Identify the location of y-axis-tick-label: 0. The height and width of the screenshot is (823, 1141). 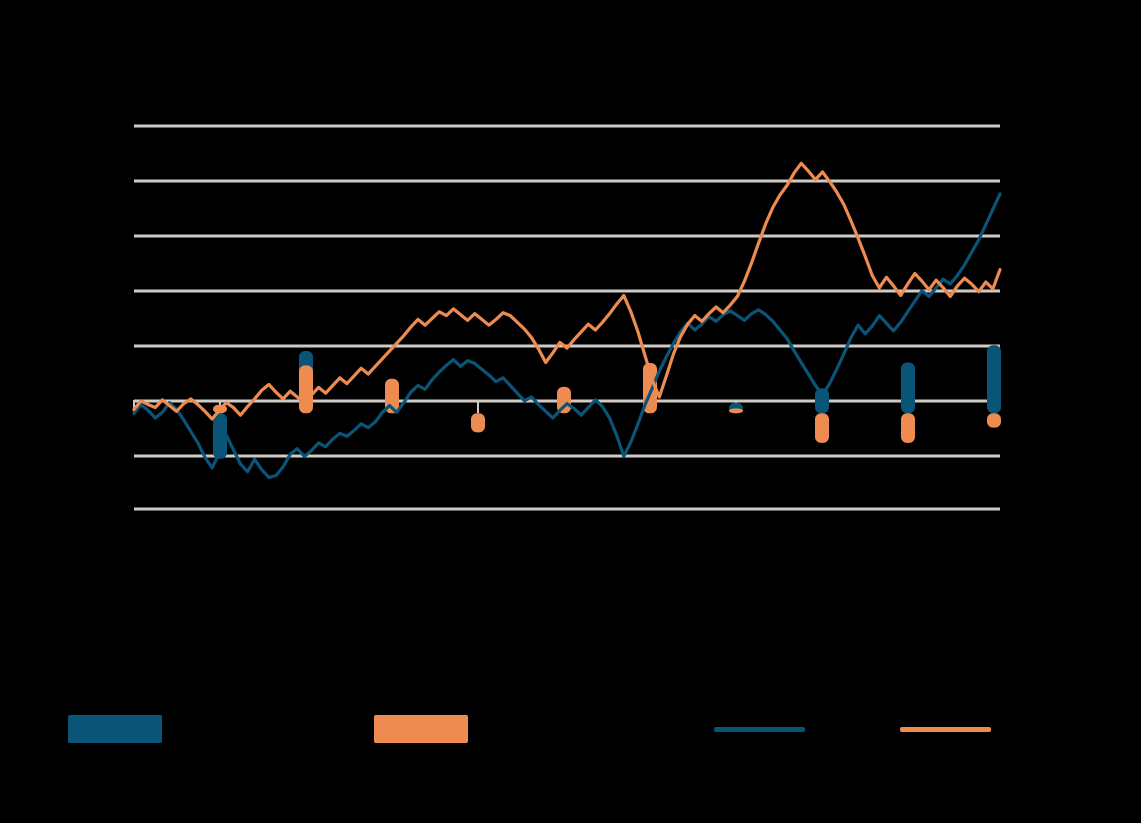
(124, 456).